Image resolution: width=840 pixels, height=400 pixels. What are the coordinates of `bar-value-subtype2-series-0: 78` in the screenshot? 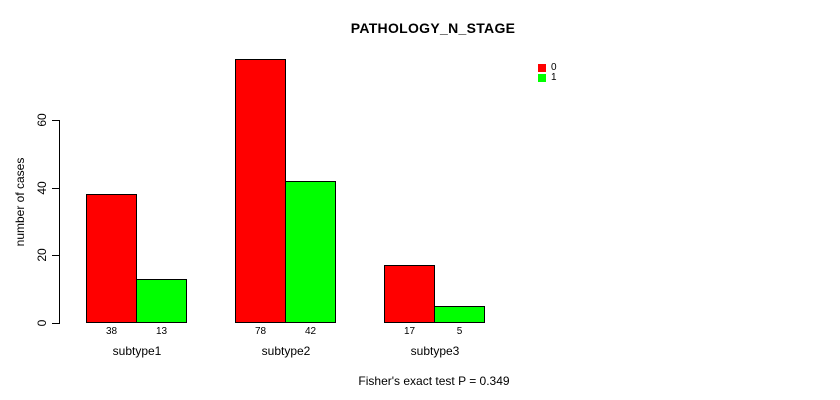 It's located at (260, 331).